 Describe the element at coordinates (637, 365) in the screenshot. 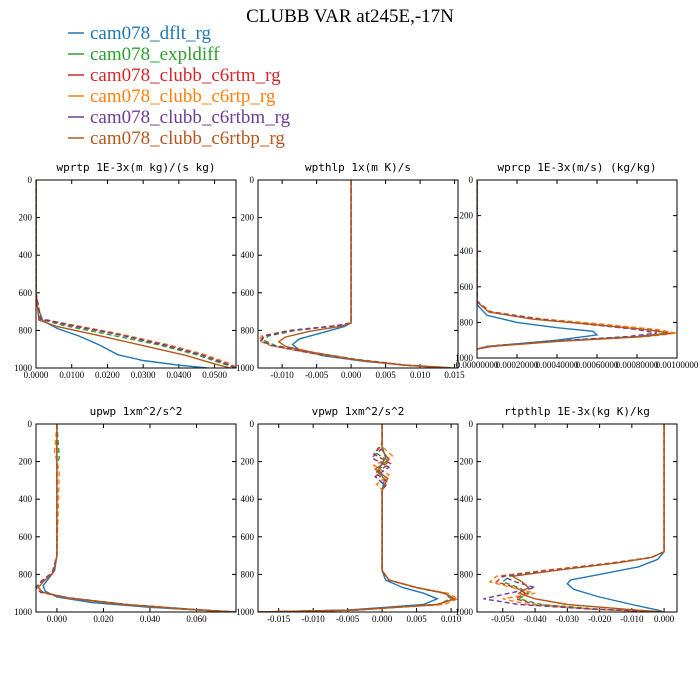

I see `x-tick-label: 0.00080000` at that location.